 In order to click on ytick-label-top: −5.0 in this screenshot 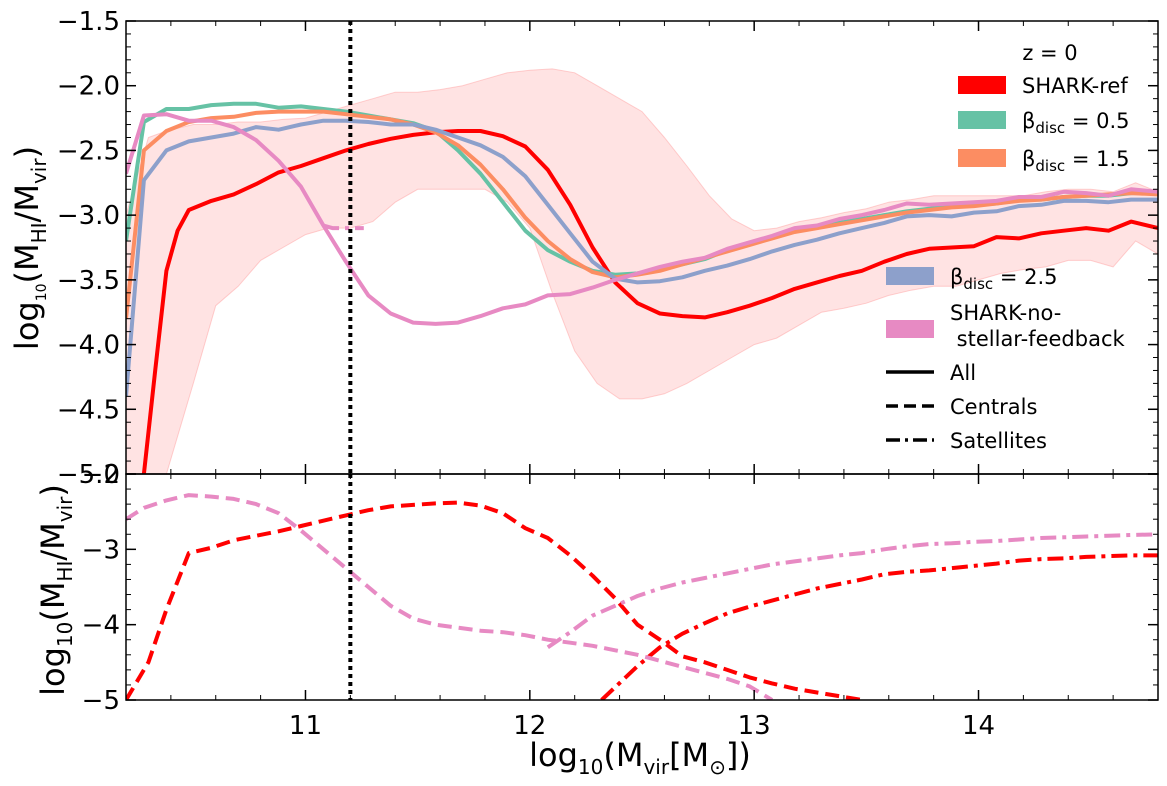, I will do `click(88, 475)`.